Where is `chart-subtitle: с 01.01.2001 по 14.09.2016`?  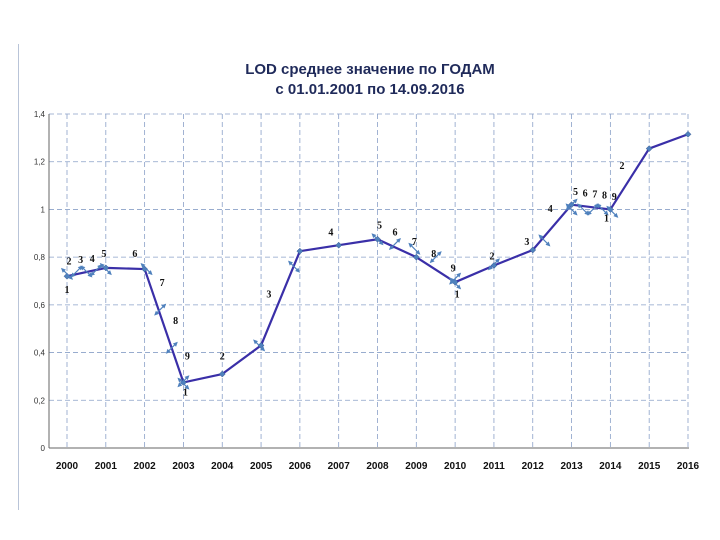
chart-subtitle: с 01.01.2001 по 14.09.2016 is located at coordinates (369, 89).